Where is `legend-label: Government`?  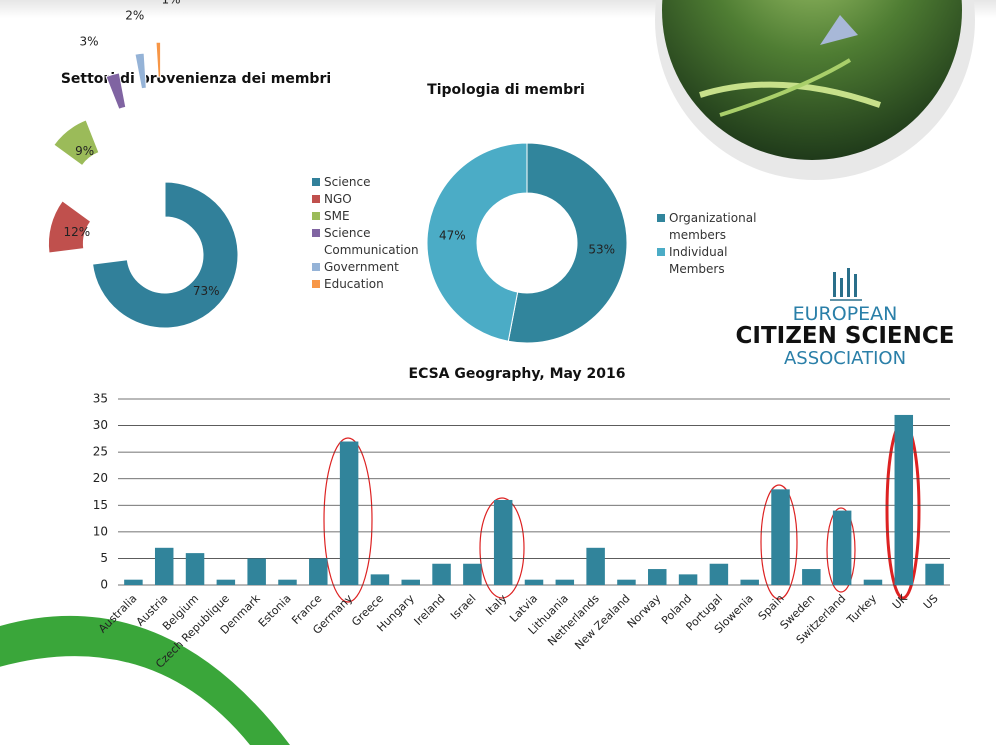
legend-label: Government is located at coordinates (361, 267).